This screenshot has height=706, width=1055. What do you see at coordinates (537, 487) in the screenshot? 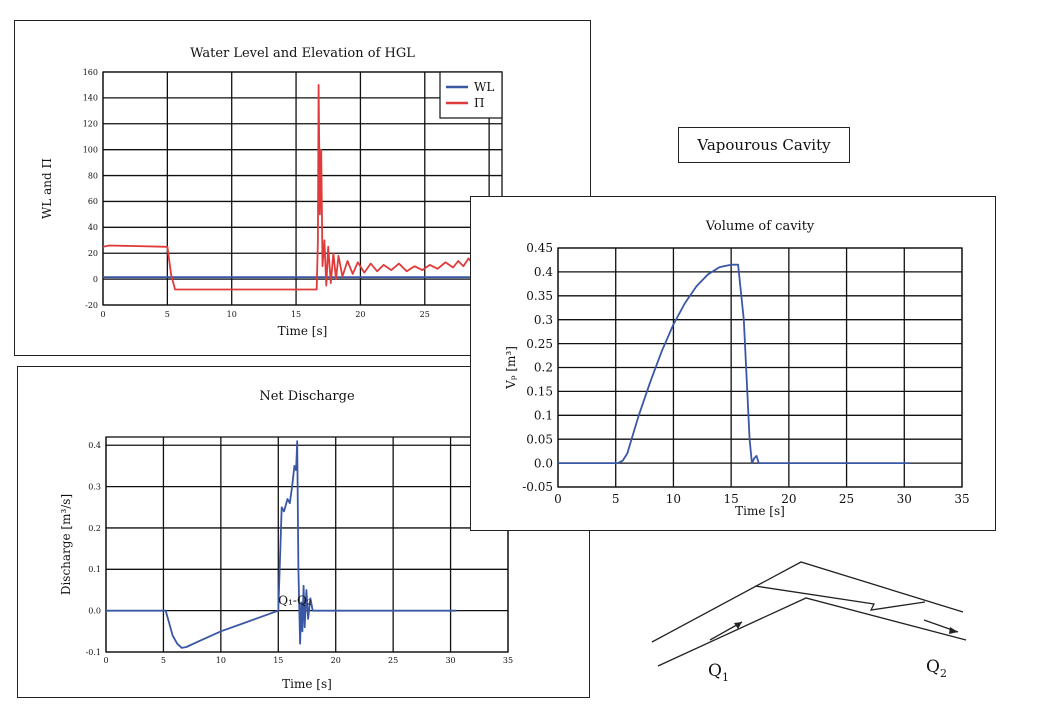
I see `y-tick-label: -0.05` at bounding box center [537, 487].